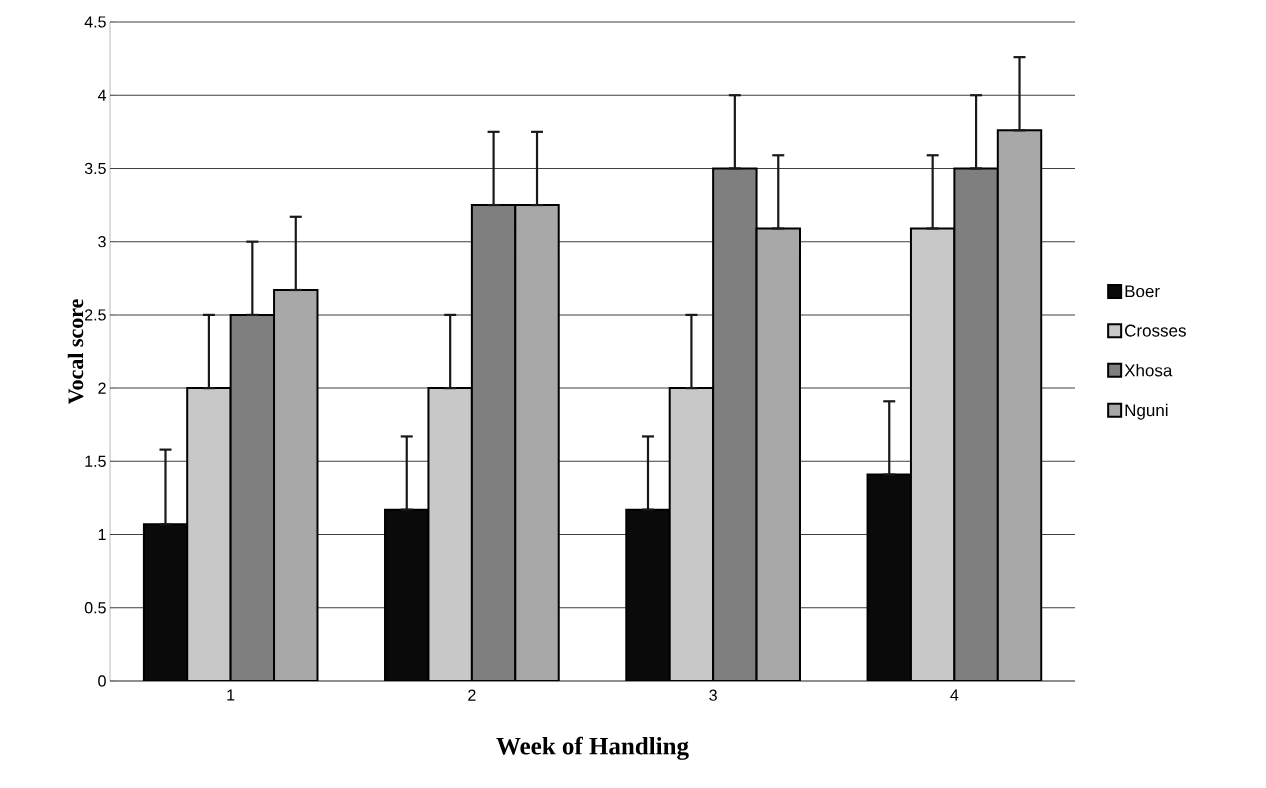  What do you see at coordinates (472, 695) in the screenshot?
I see `x-tick-label: 2` at bounding box center [472, 695].